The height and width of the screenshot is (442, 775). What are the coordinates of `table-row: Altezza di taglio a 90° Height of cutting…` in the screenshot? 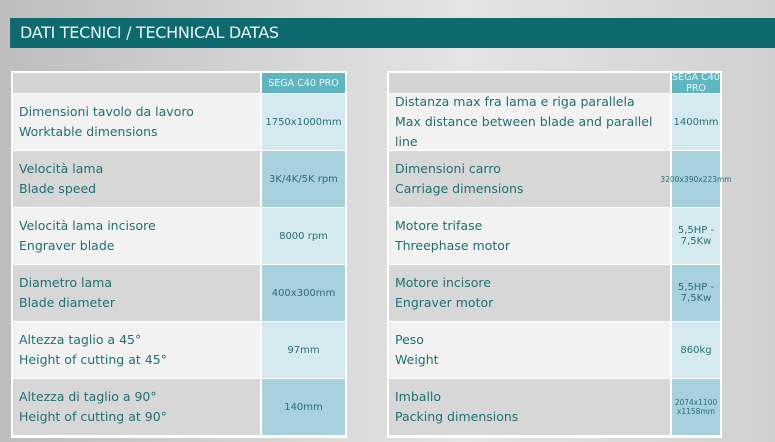 It's located at (179, 407).